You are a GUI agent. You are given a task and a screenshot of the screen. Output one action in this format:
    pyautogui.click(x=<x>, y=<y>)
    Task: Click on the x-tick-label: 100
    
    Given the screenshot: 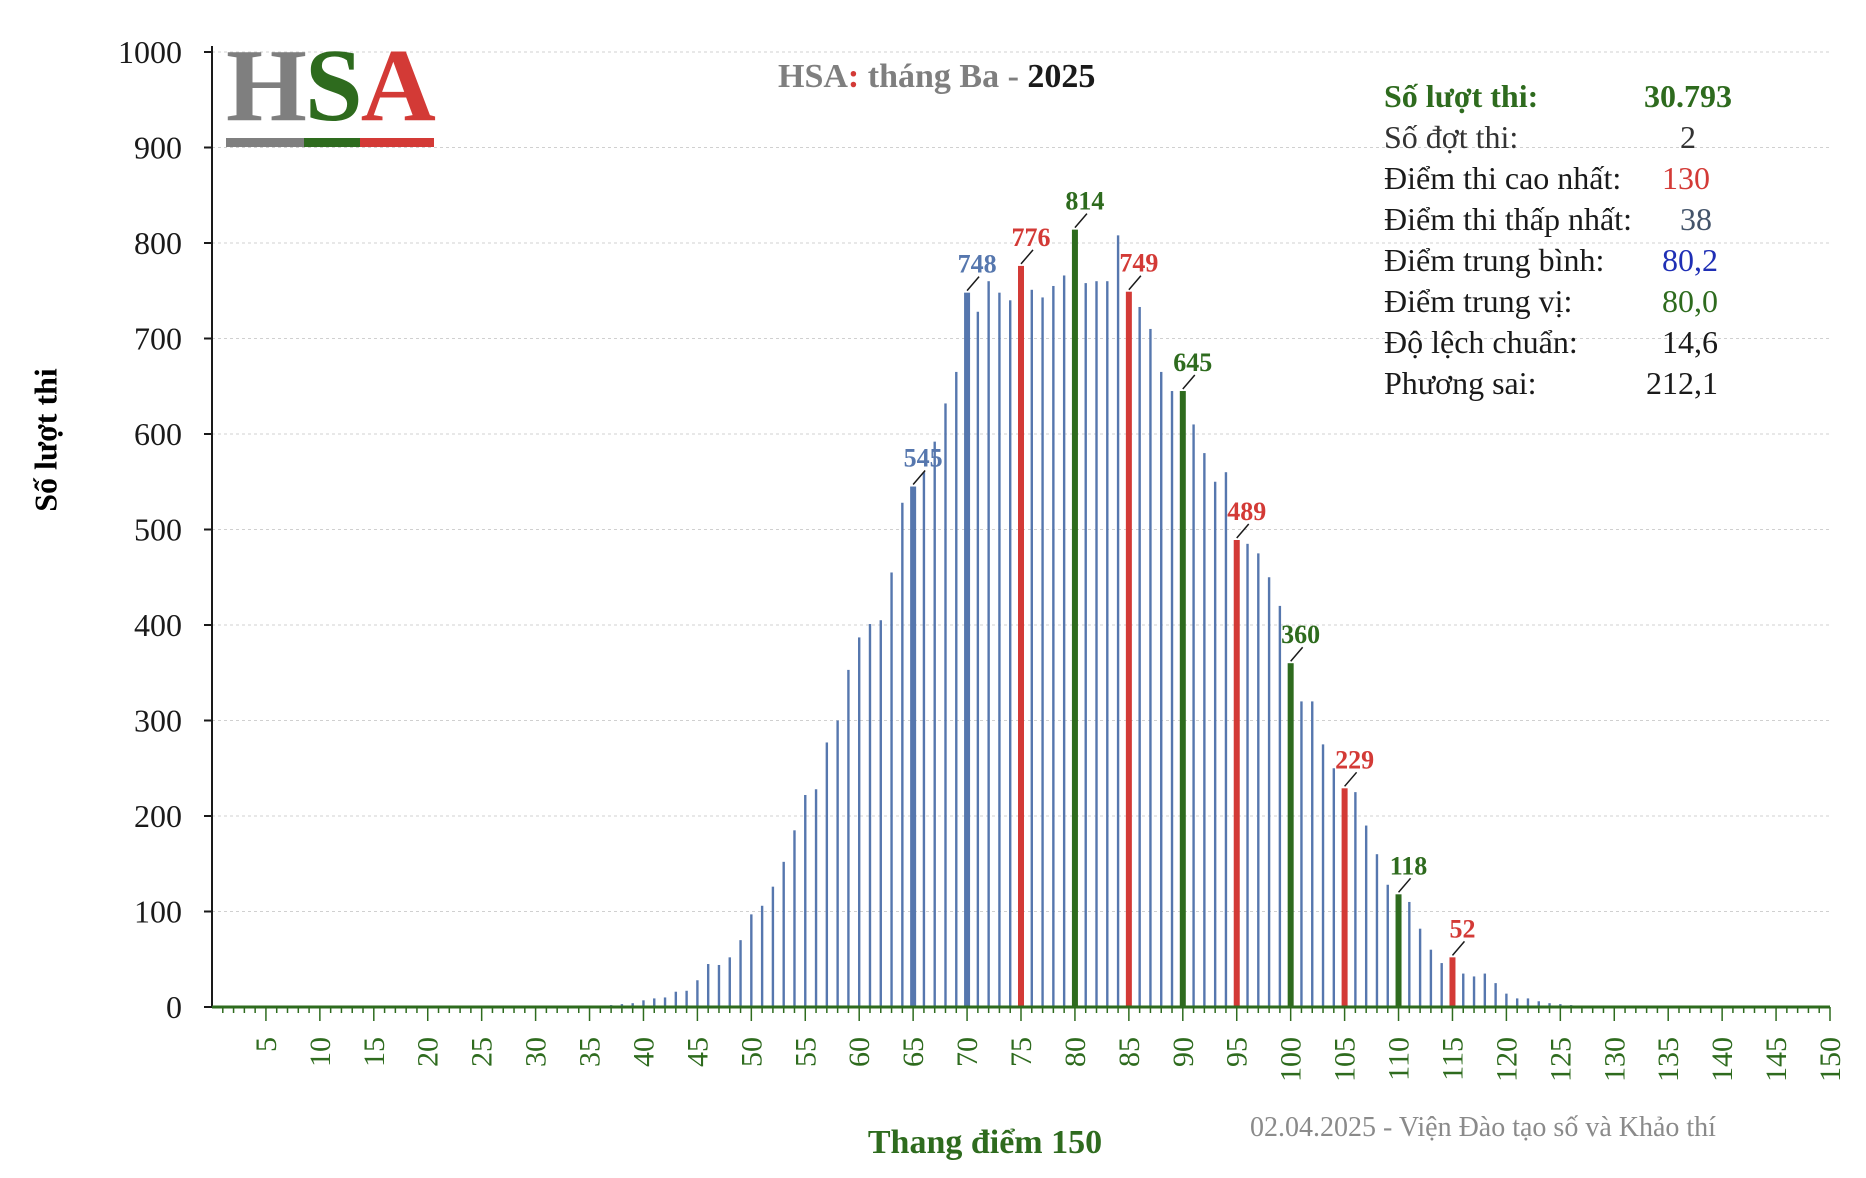 What is the action you would take?
    pyautogui.click(x=1291, y=1059)
    